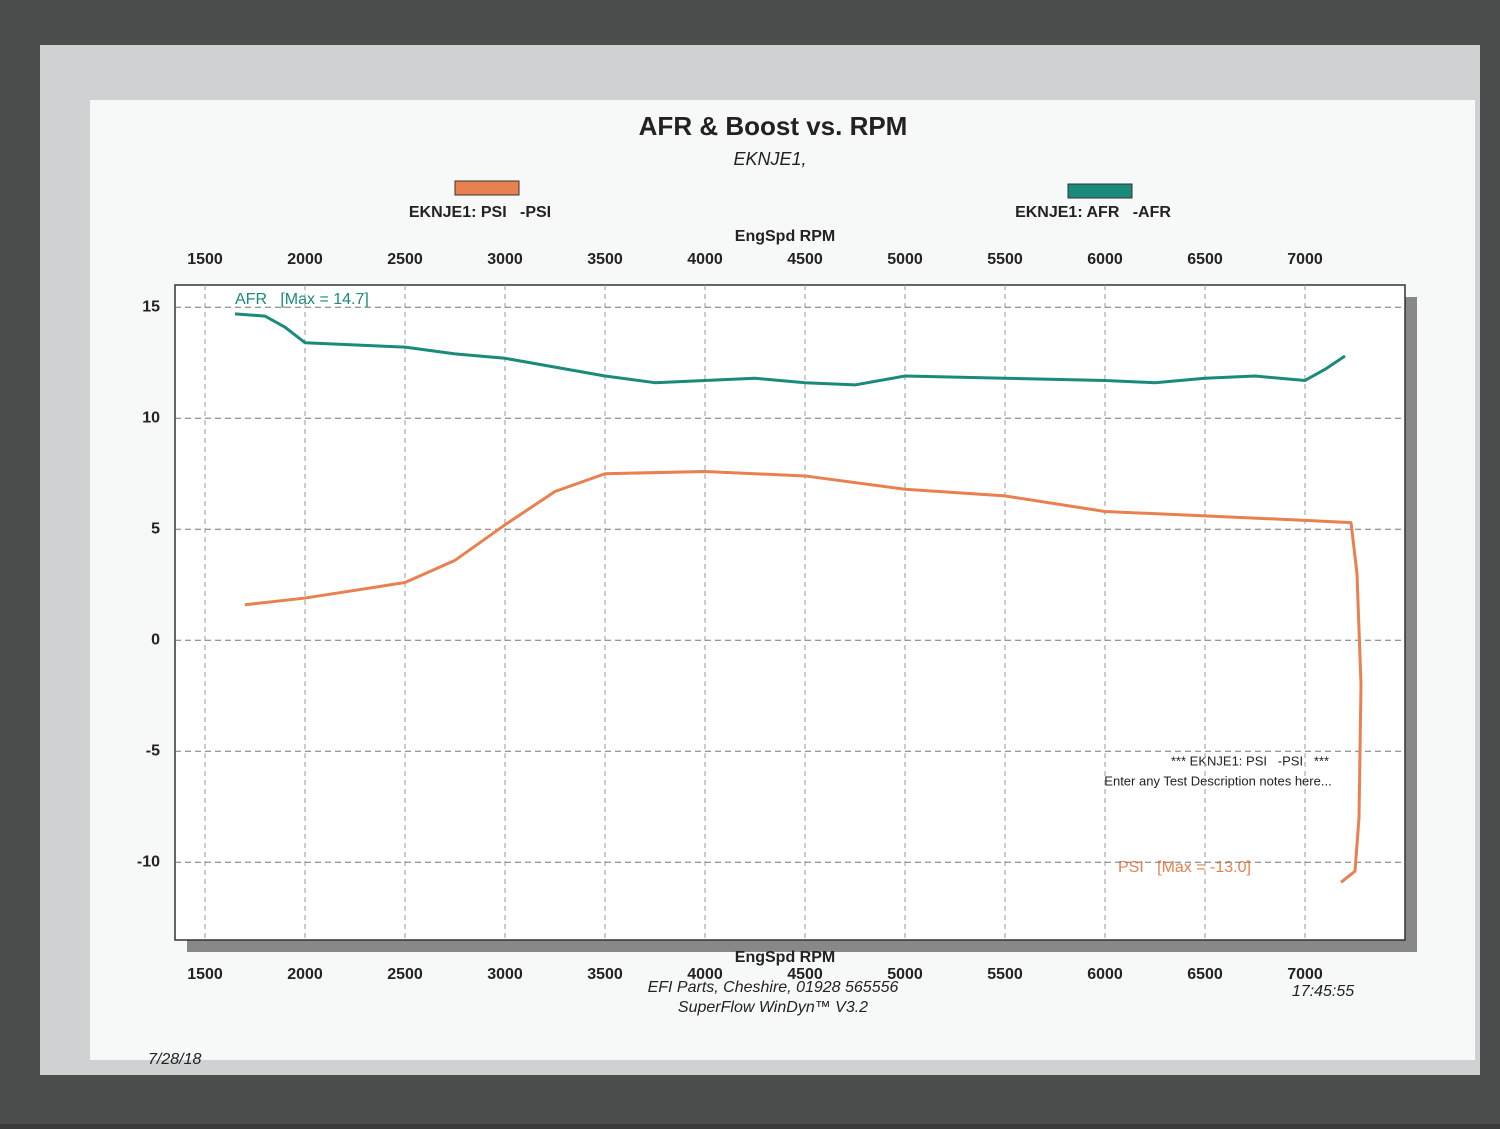  What do you see at coordinates (790, 349) in the screenshot?
I see `series-line` at bounding box center [790, 349].